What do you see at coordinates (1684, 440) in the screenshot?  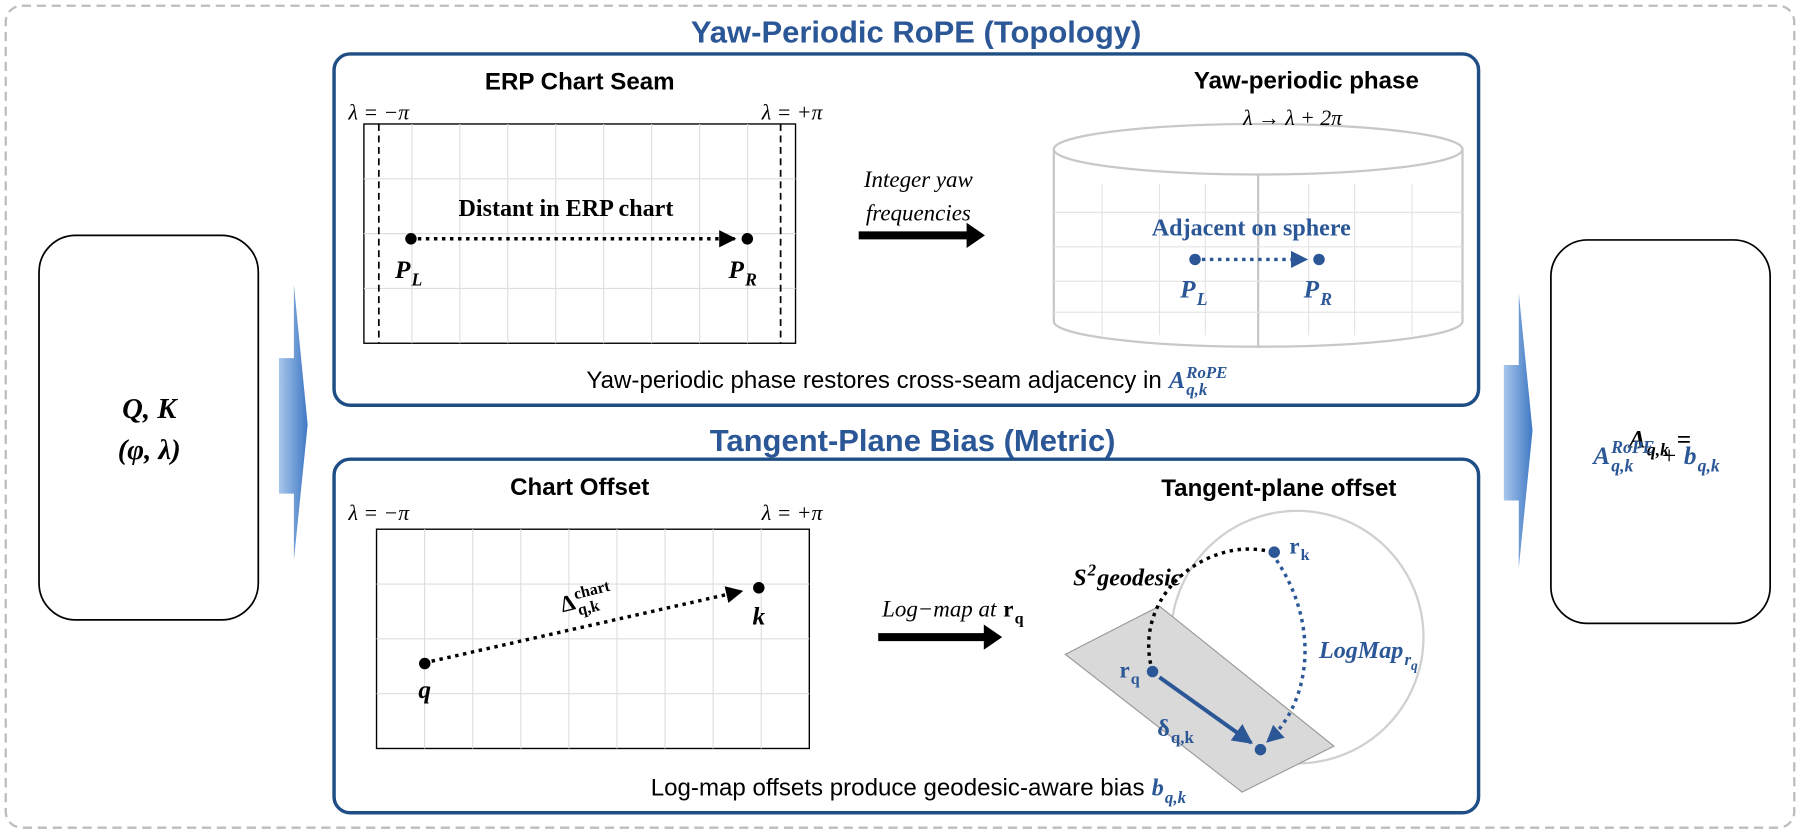 I see `output-label: =` at bounding box center [1684, 440].